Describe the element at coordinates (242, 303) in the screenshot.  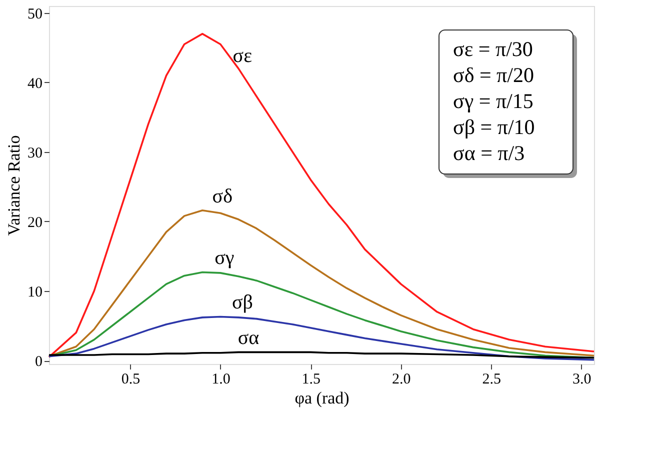
I see `series-label: σβ` at that location.